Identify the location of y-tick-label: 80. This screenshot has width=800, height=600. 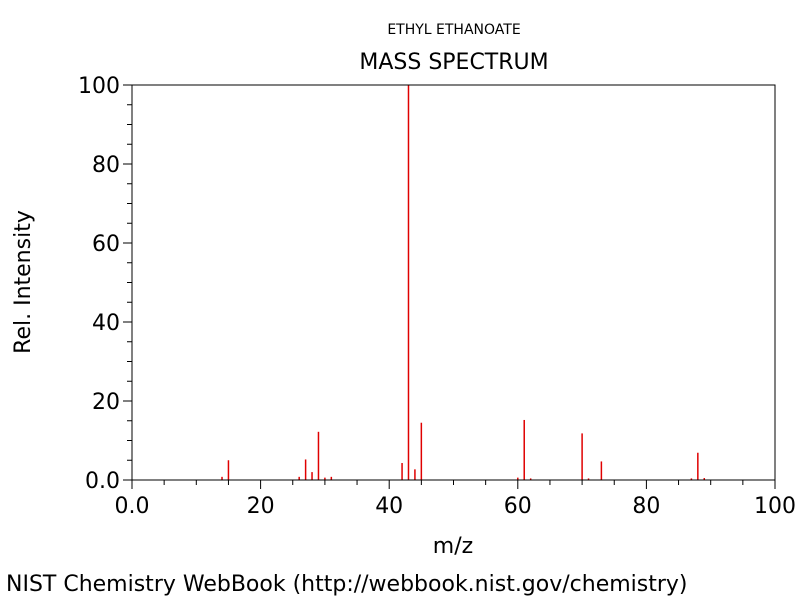
(106, 165).